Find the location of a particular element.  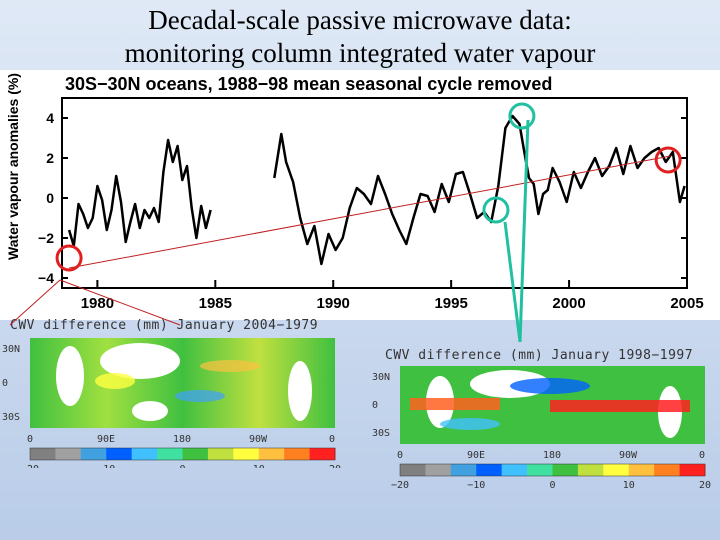

right-map-caption: CWV difference (mm) January 1998−1997 is located at coordinates (539, 355).